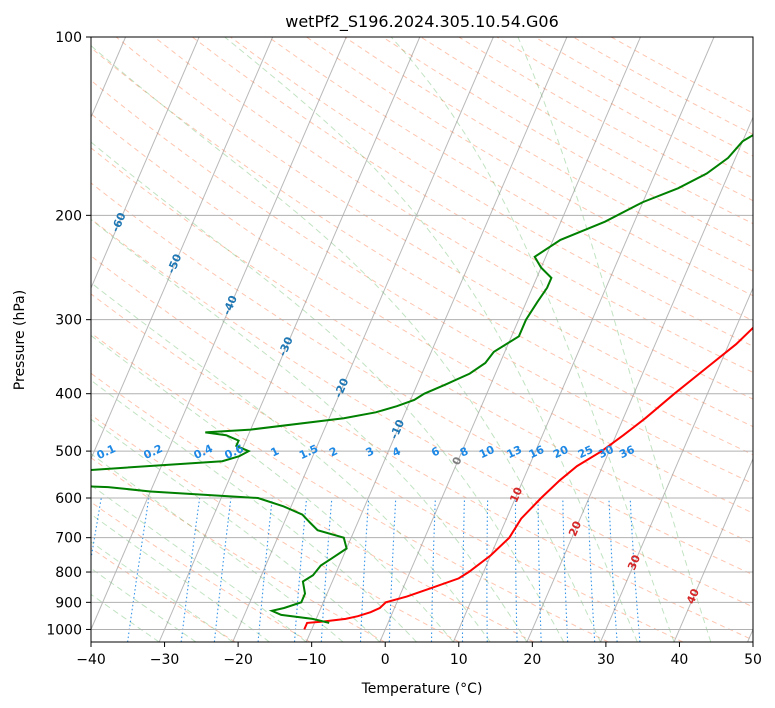 This screenshot has height=708, width=775. I want to click on mixing-ratio-label: 0.1, so click(106, 452).